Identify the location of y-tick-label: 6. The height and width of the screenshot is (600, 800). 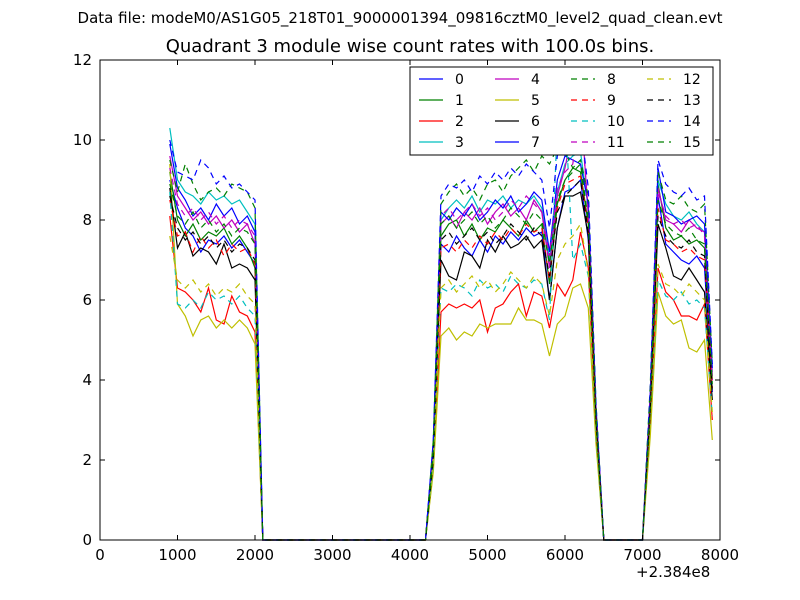
(87, 300).